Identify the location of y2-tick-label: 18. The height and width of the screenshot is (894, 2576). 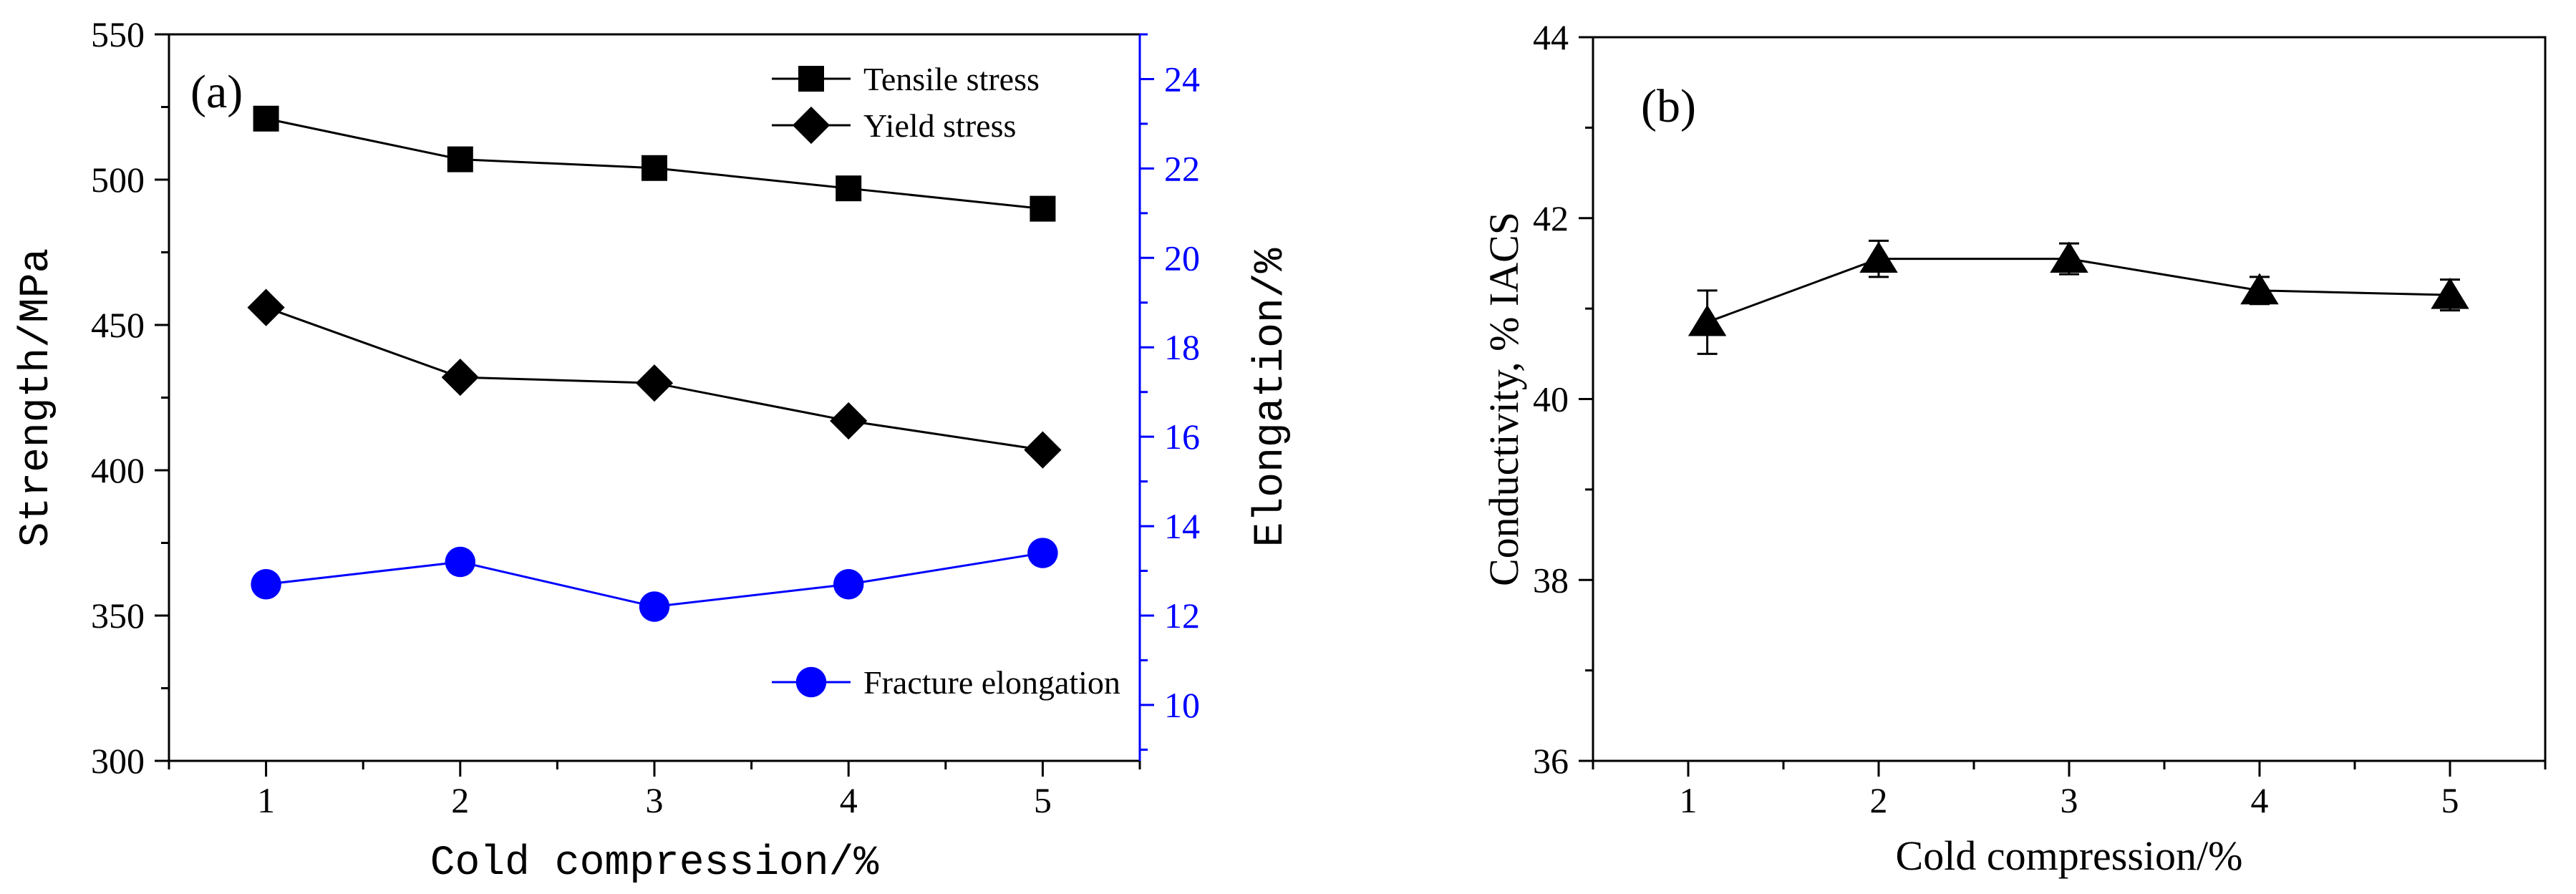
(1182, 347).